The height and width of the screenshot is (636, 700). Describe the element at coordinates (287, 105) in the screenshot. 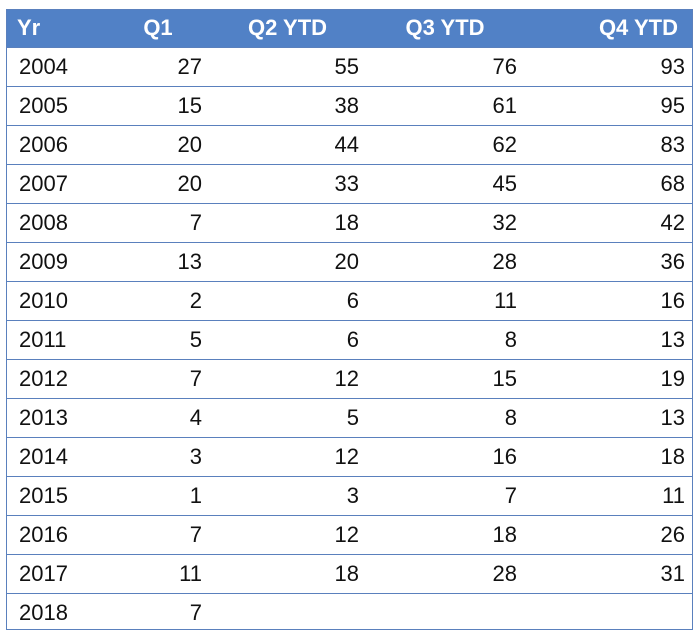

I see `cell-q2-ytd: 38` at that location.